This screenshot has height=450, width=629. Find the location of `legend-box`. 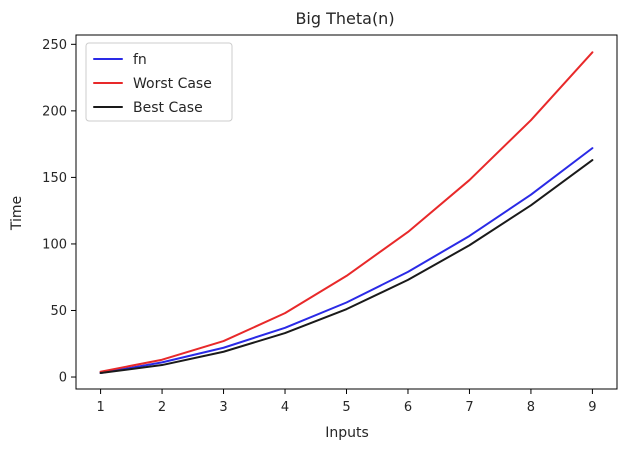

legend-box is located at coordinates (159, 82).